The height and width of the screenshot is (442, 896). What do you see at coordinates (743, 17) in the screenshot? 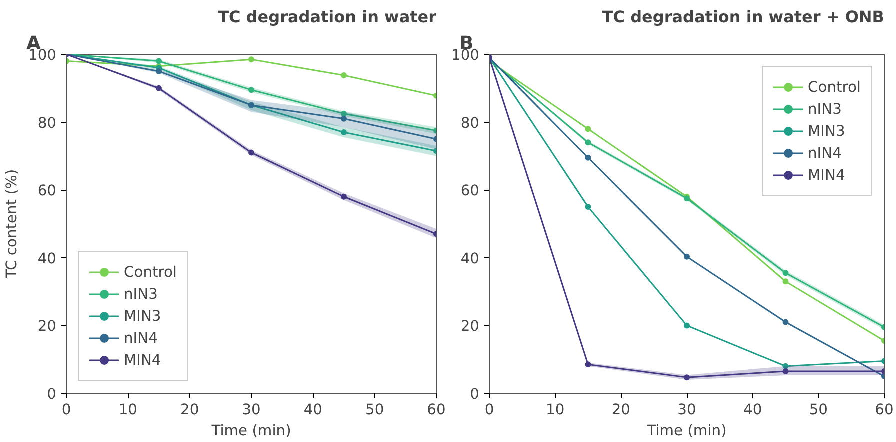
I see `chart-title: TC degradation in water + ONB` at bounding box center [743, 17].